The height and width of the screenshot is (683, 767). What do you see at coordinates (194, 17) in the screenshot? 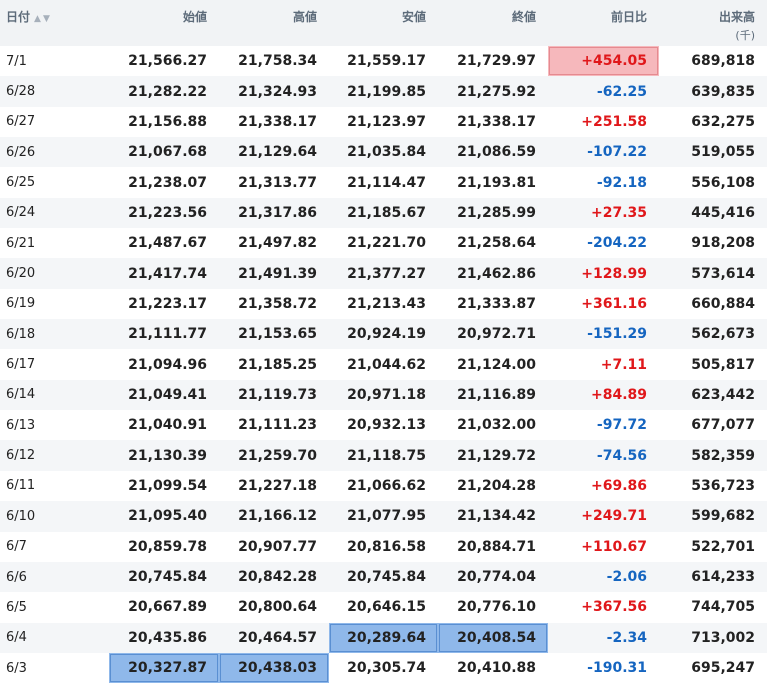
I see `header-open: 始値` at bounding box center [194, 17].